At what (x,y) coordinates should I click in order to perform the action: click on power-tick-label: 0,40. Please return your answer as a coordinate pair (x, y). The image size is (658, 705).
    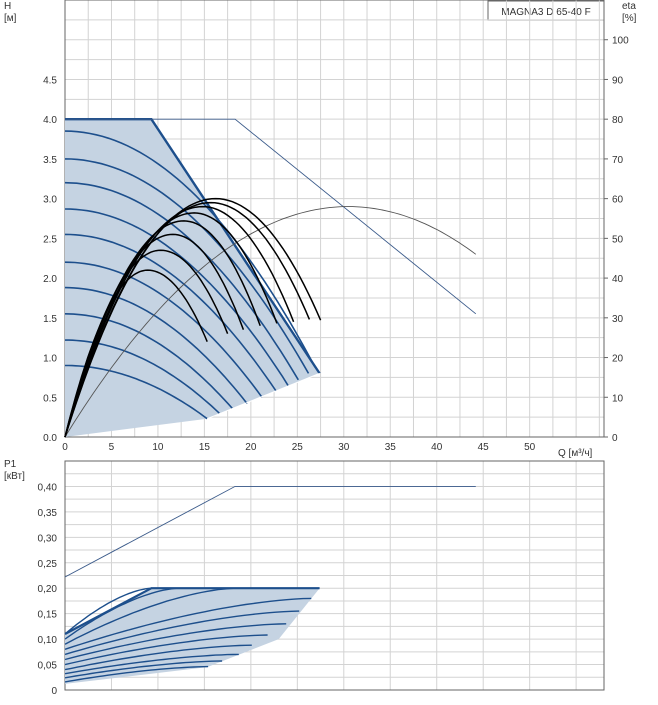
    Looking at the image, I should click on (48, 487).